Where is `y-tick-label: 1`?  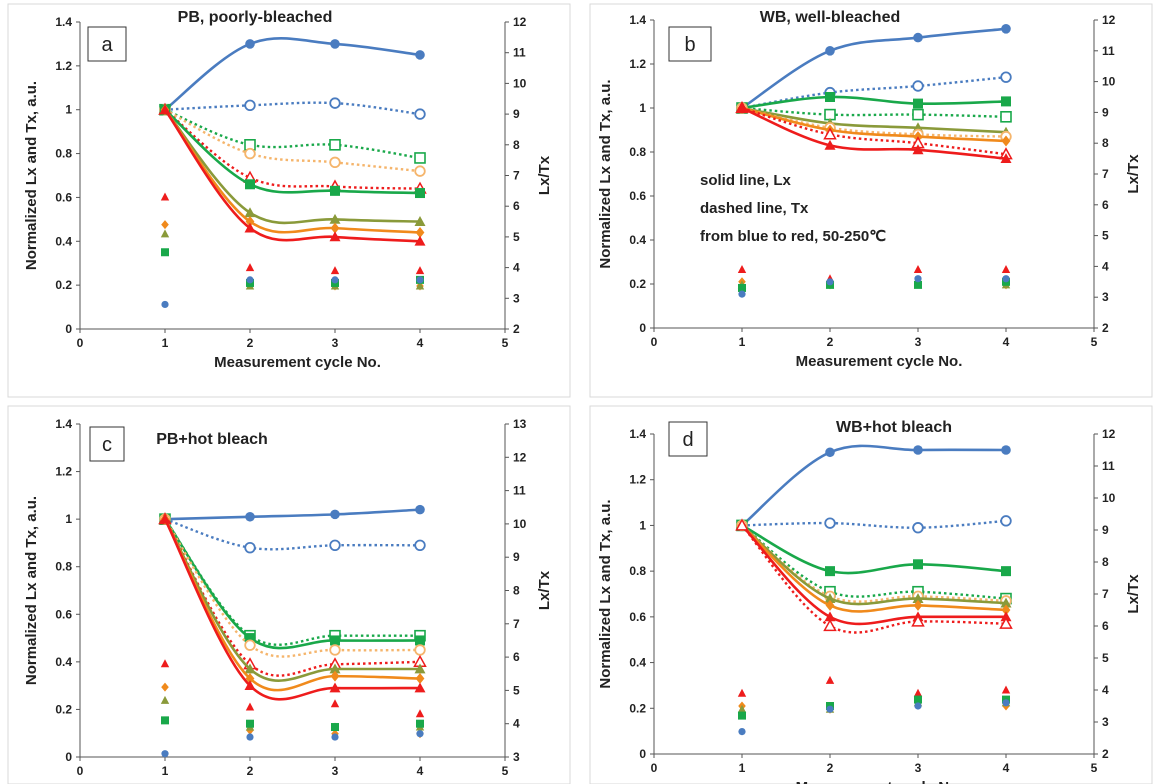 y-tick-label: 1 is located at coordinates (642, 108).